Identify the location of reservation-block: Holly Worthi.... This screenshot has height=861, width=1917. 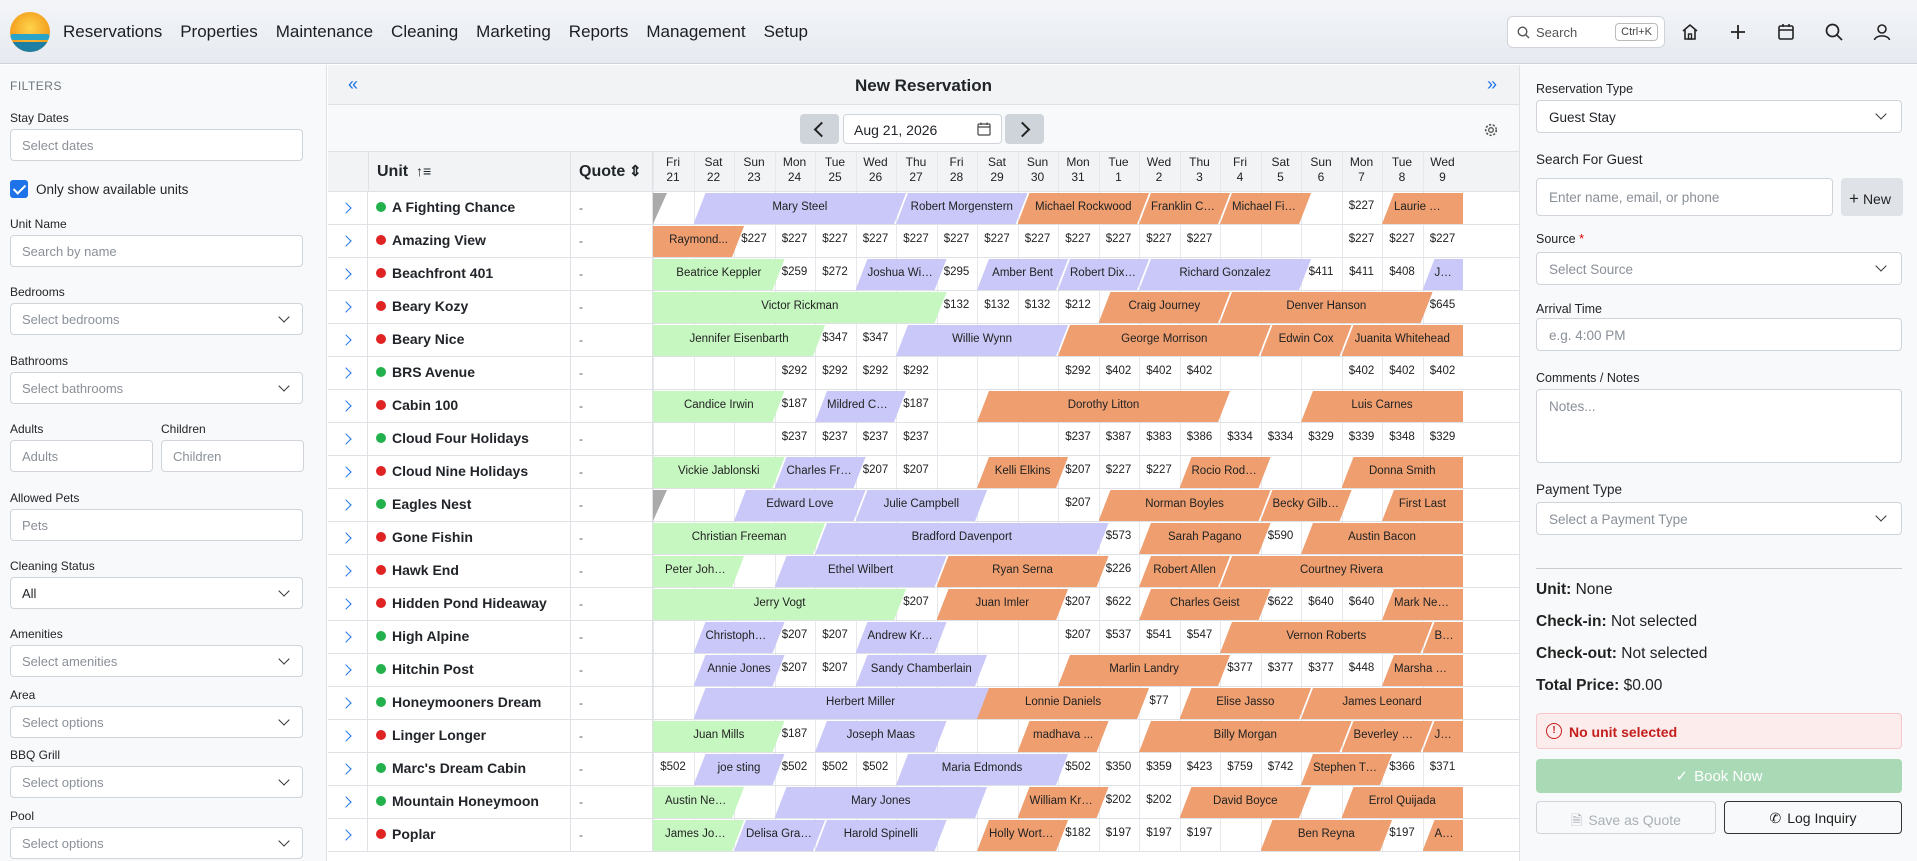
(1022, 835).